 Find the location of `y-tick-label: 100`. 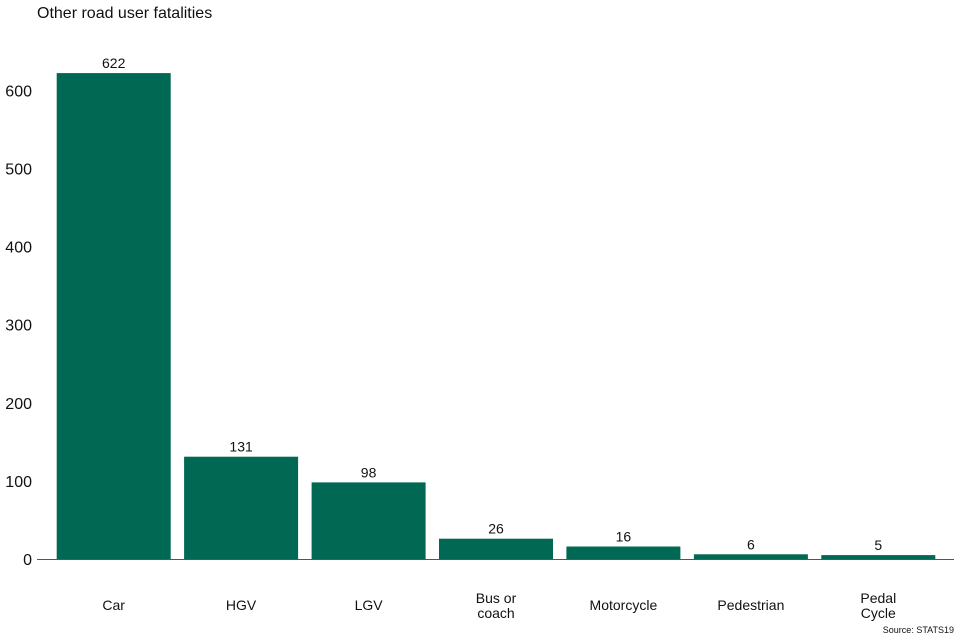

y-tick-label: 100 is located at coordinates (18, 482).